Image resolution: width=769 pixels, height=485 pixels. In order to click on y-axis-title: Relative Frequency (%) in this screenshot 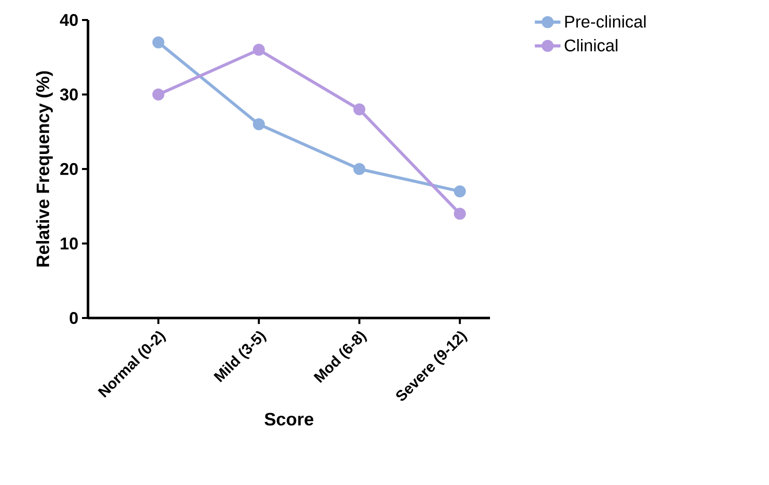, I will do `click(44, 168)`.